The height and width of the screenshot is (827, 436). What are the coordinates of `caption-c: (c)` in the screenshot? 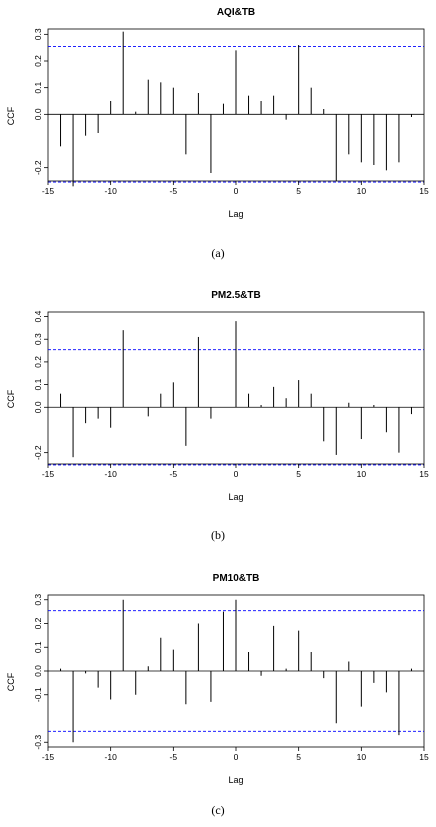 It's located at (218, 810).